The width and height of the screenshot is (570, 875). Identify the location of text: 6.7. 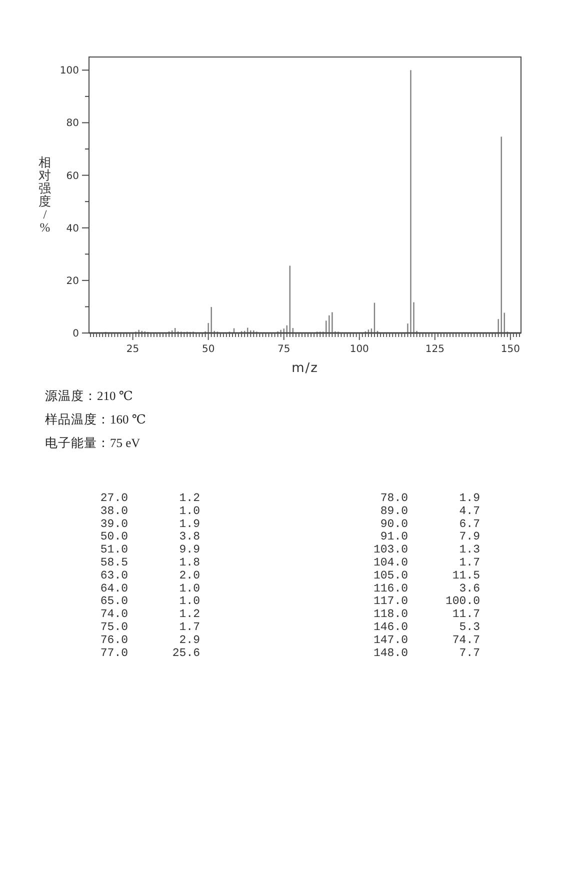
(469, 524).